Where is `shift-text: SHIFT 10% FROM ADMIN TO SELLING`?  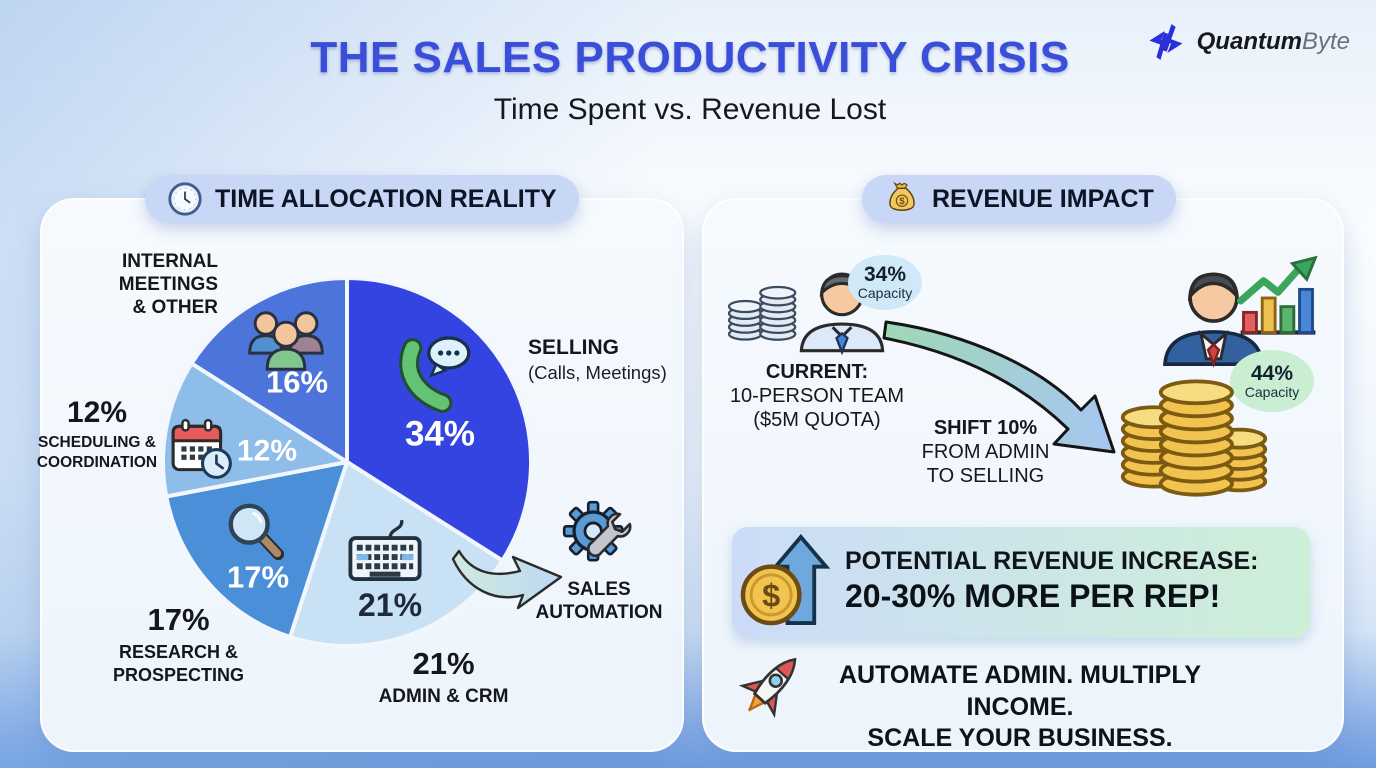 shift-text: SHIFT 10% FROM ADMIN TO SELLING is located at coordinates (985, 452).